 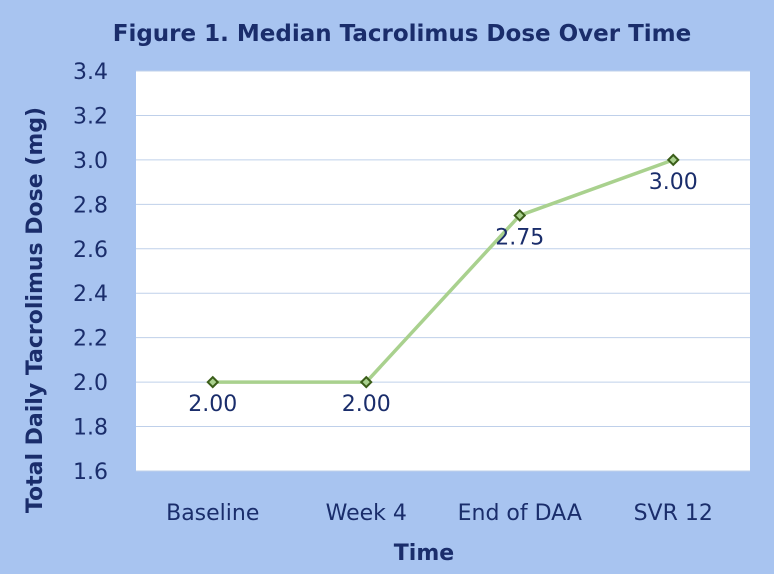 I want to click on x-axis-ticks: Baseline Week 4 End of DAA SVR 12, so click(x=439, y=513).